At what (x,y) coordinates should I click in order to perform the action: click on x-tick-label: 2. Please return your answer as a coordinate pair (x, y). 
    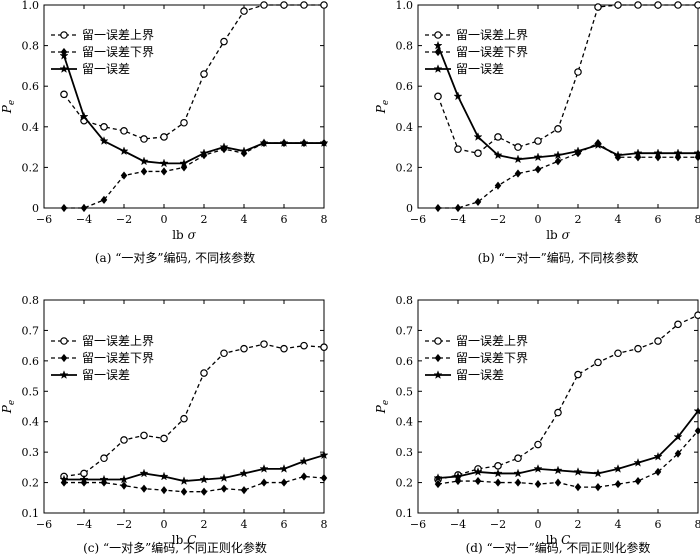
    Looking at the image, I should click on (204, 219).